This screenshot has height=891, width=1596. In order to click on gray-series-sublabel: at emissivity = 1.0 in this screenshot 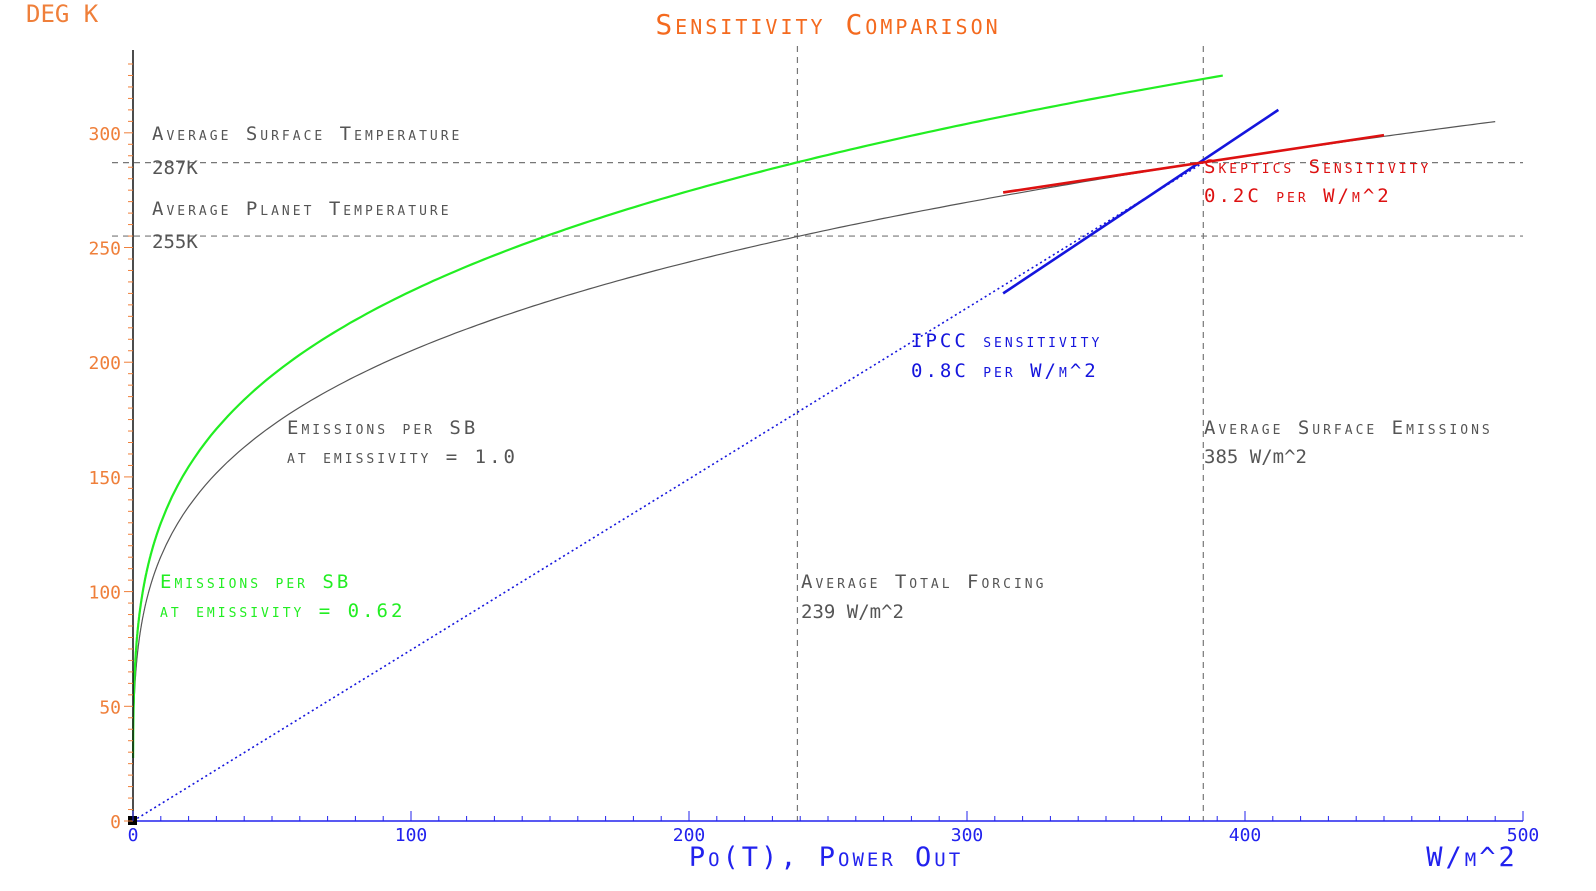, I will do `click(402, 457)`.